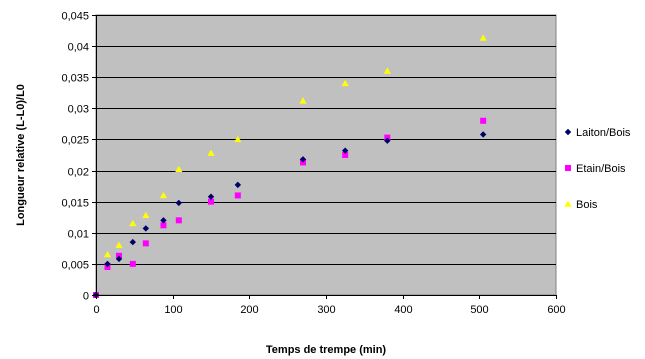  Describe the element at coordinates (403, 310) in the screenshot. I see `x-tick-label: 400` at that location.